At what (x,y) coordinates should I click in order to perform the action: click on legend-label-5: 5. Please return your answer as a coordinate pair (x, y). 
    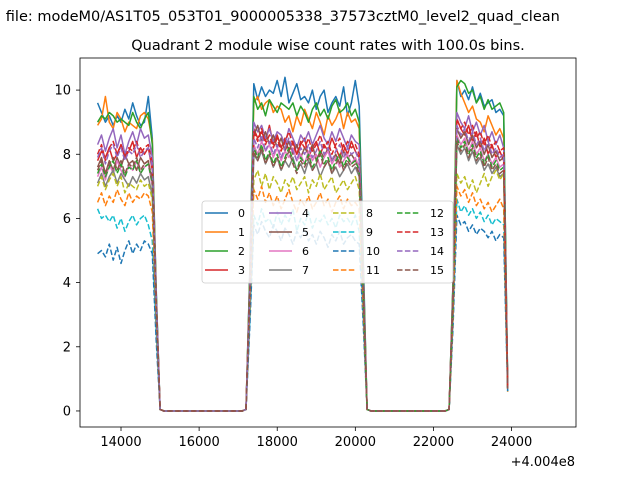
    Looking at the image, I should click on (305, 232).